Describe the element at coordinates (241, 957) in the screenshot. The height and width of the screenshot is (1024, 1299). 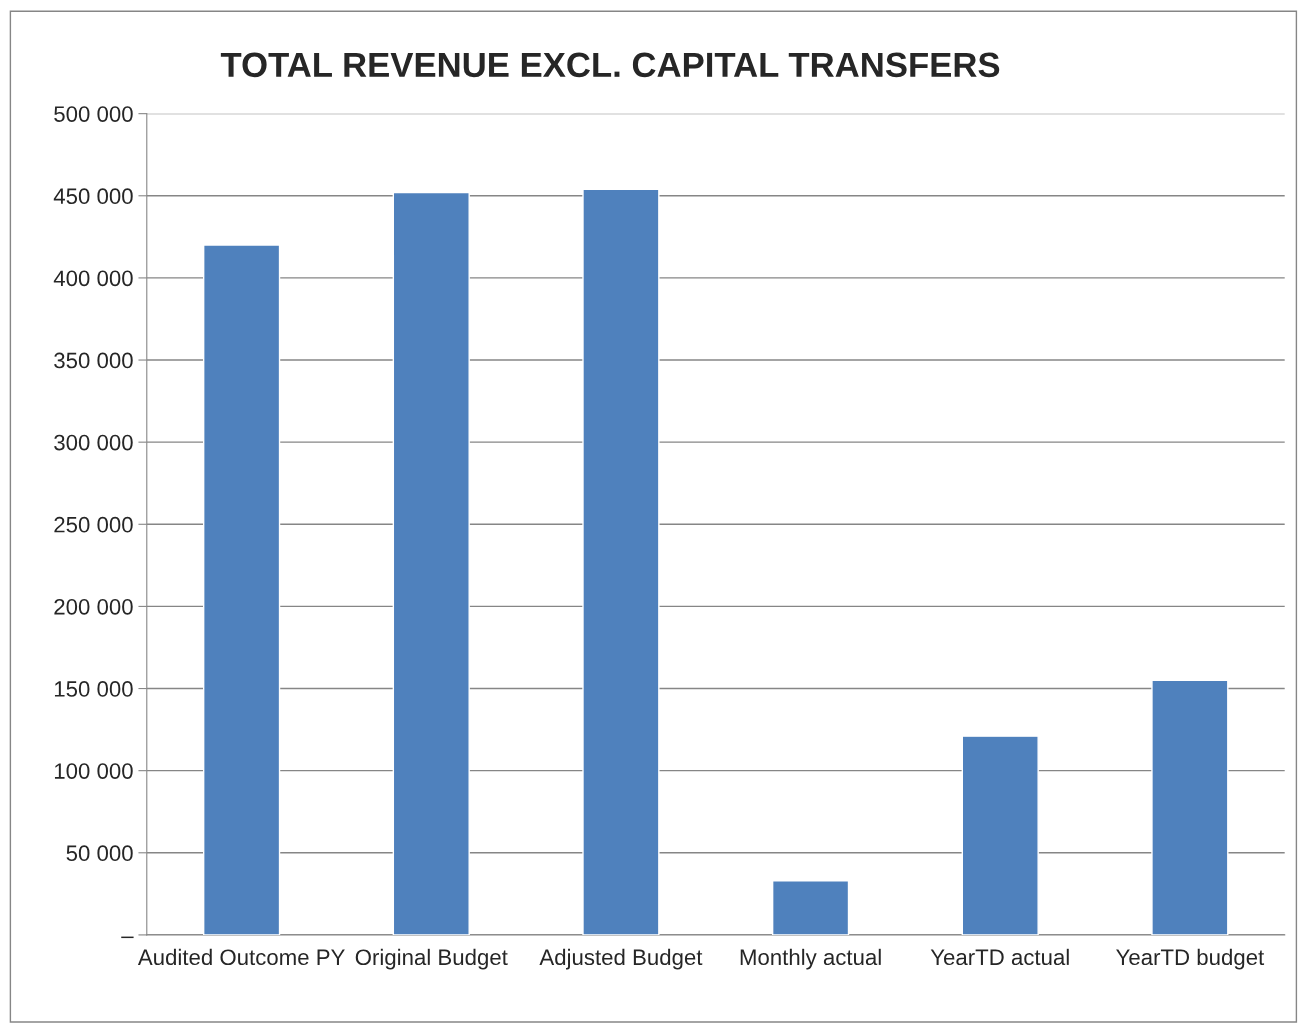
I see `x-tick-label: Audited Outcome PY` at that location.